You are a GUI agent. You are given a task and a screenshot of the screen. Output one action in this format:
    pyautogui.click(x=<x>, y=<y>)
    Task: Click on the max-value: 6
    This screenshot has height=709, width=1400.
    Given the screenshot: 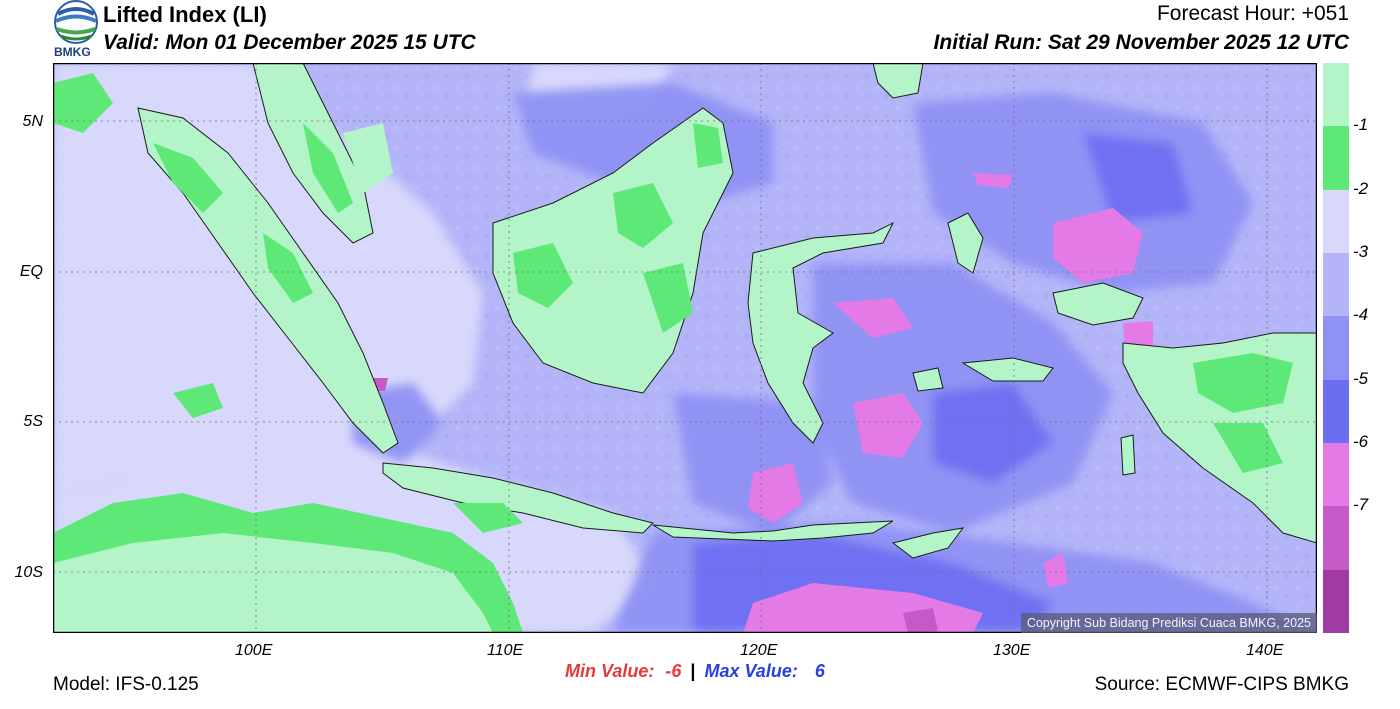 What is the action you would take?
    pyautogui.click(x=819, y=671)
    